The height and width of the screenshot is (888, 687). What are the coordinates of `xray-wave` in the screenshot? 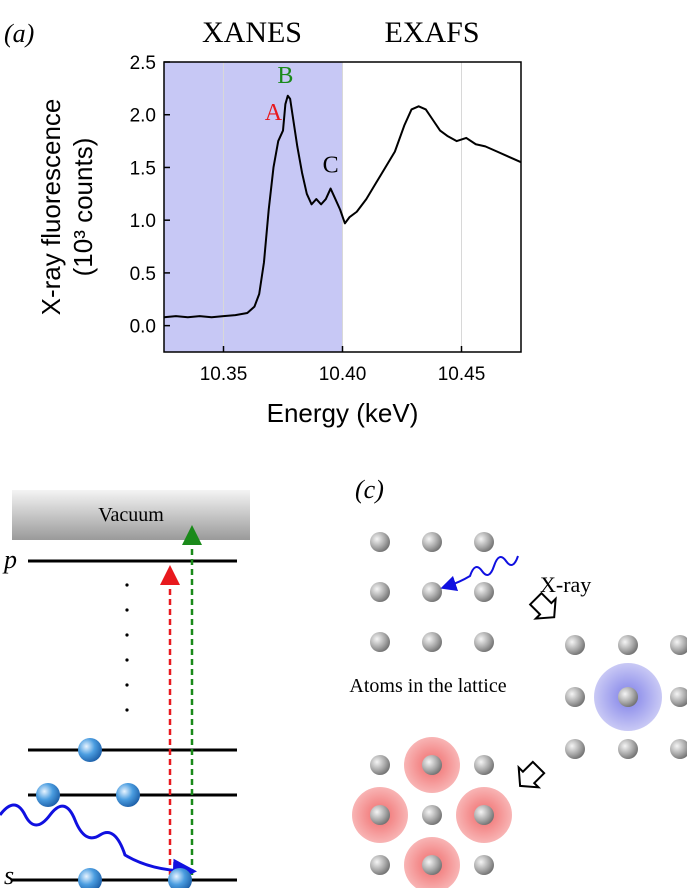 It's located at (479, 573).